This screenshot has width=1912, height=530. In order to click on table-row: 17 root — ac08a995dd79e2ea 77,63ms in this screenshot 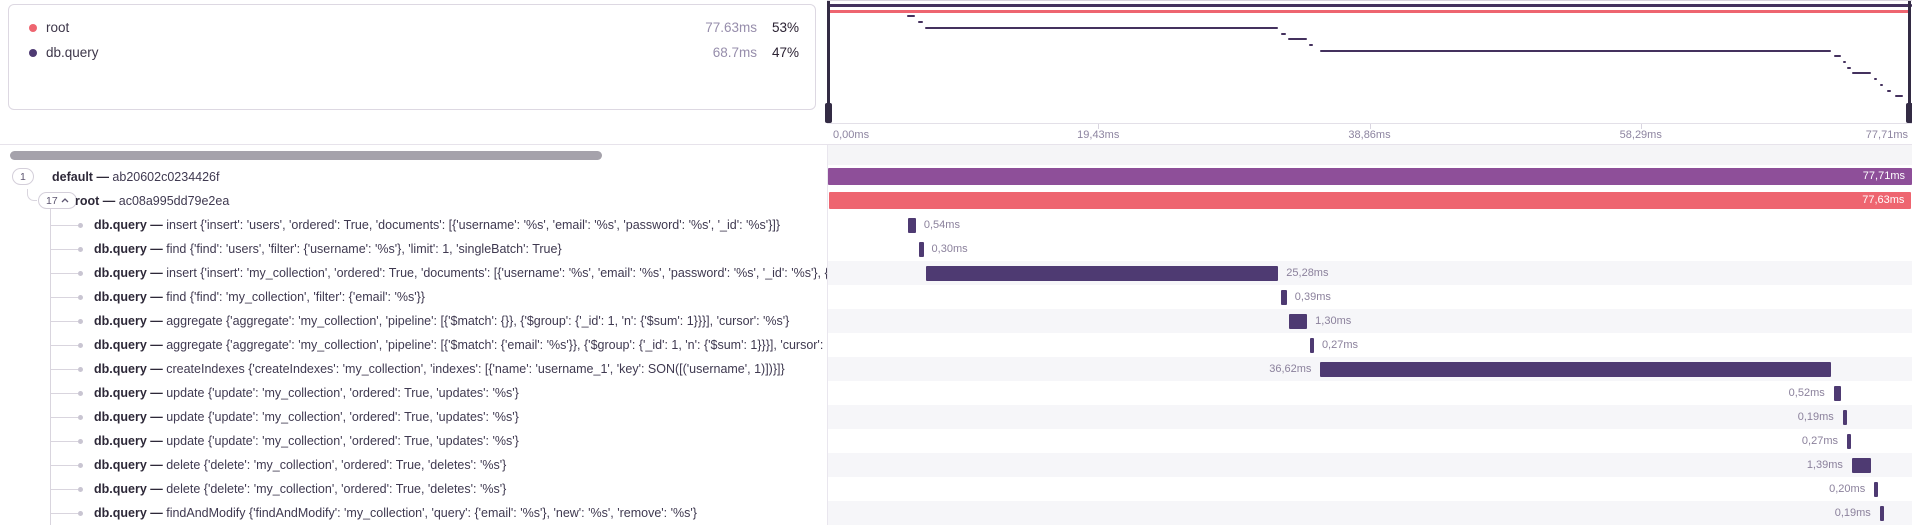, I will do `click(956, 201)`.